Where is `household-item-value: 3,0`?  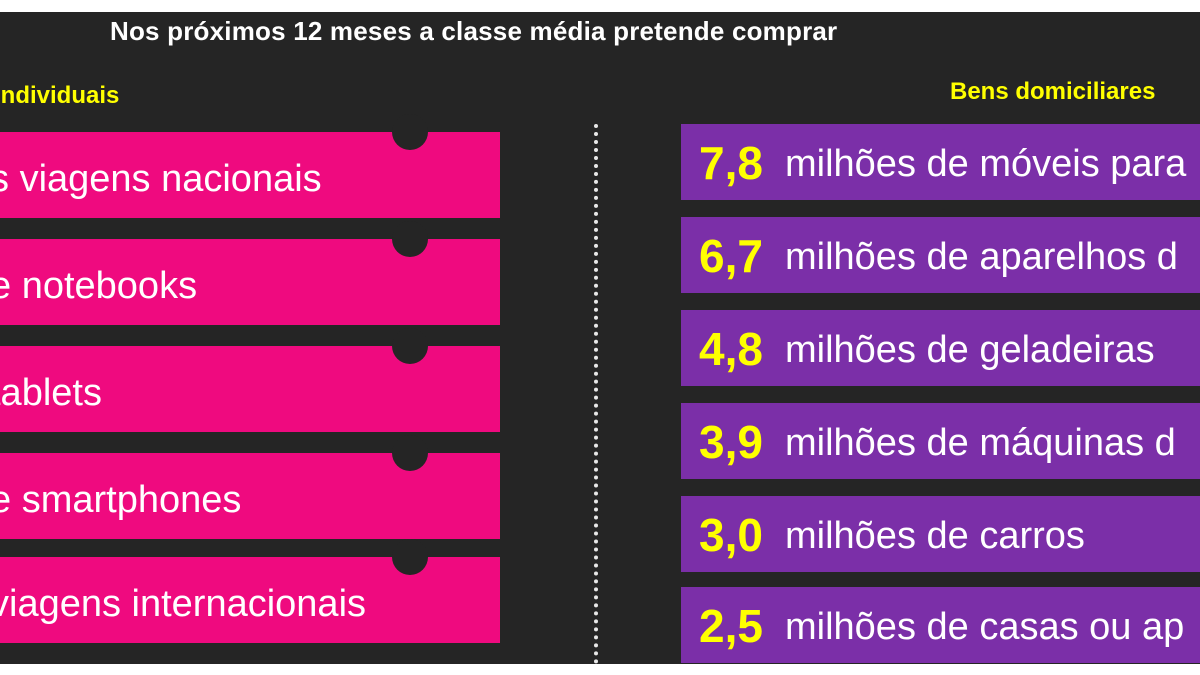
household-item-value: 3,0 is located at coordinates (731, 535).